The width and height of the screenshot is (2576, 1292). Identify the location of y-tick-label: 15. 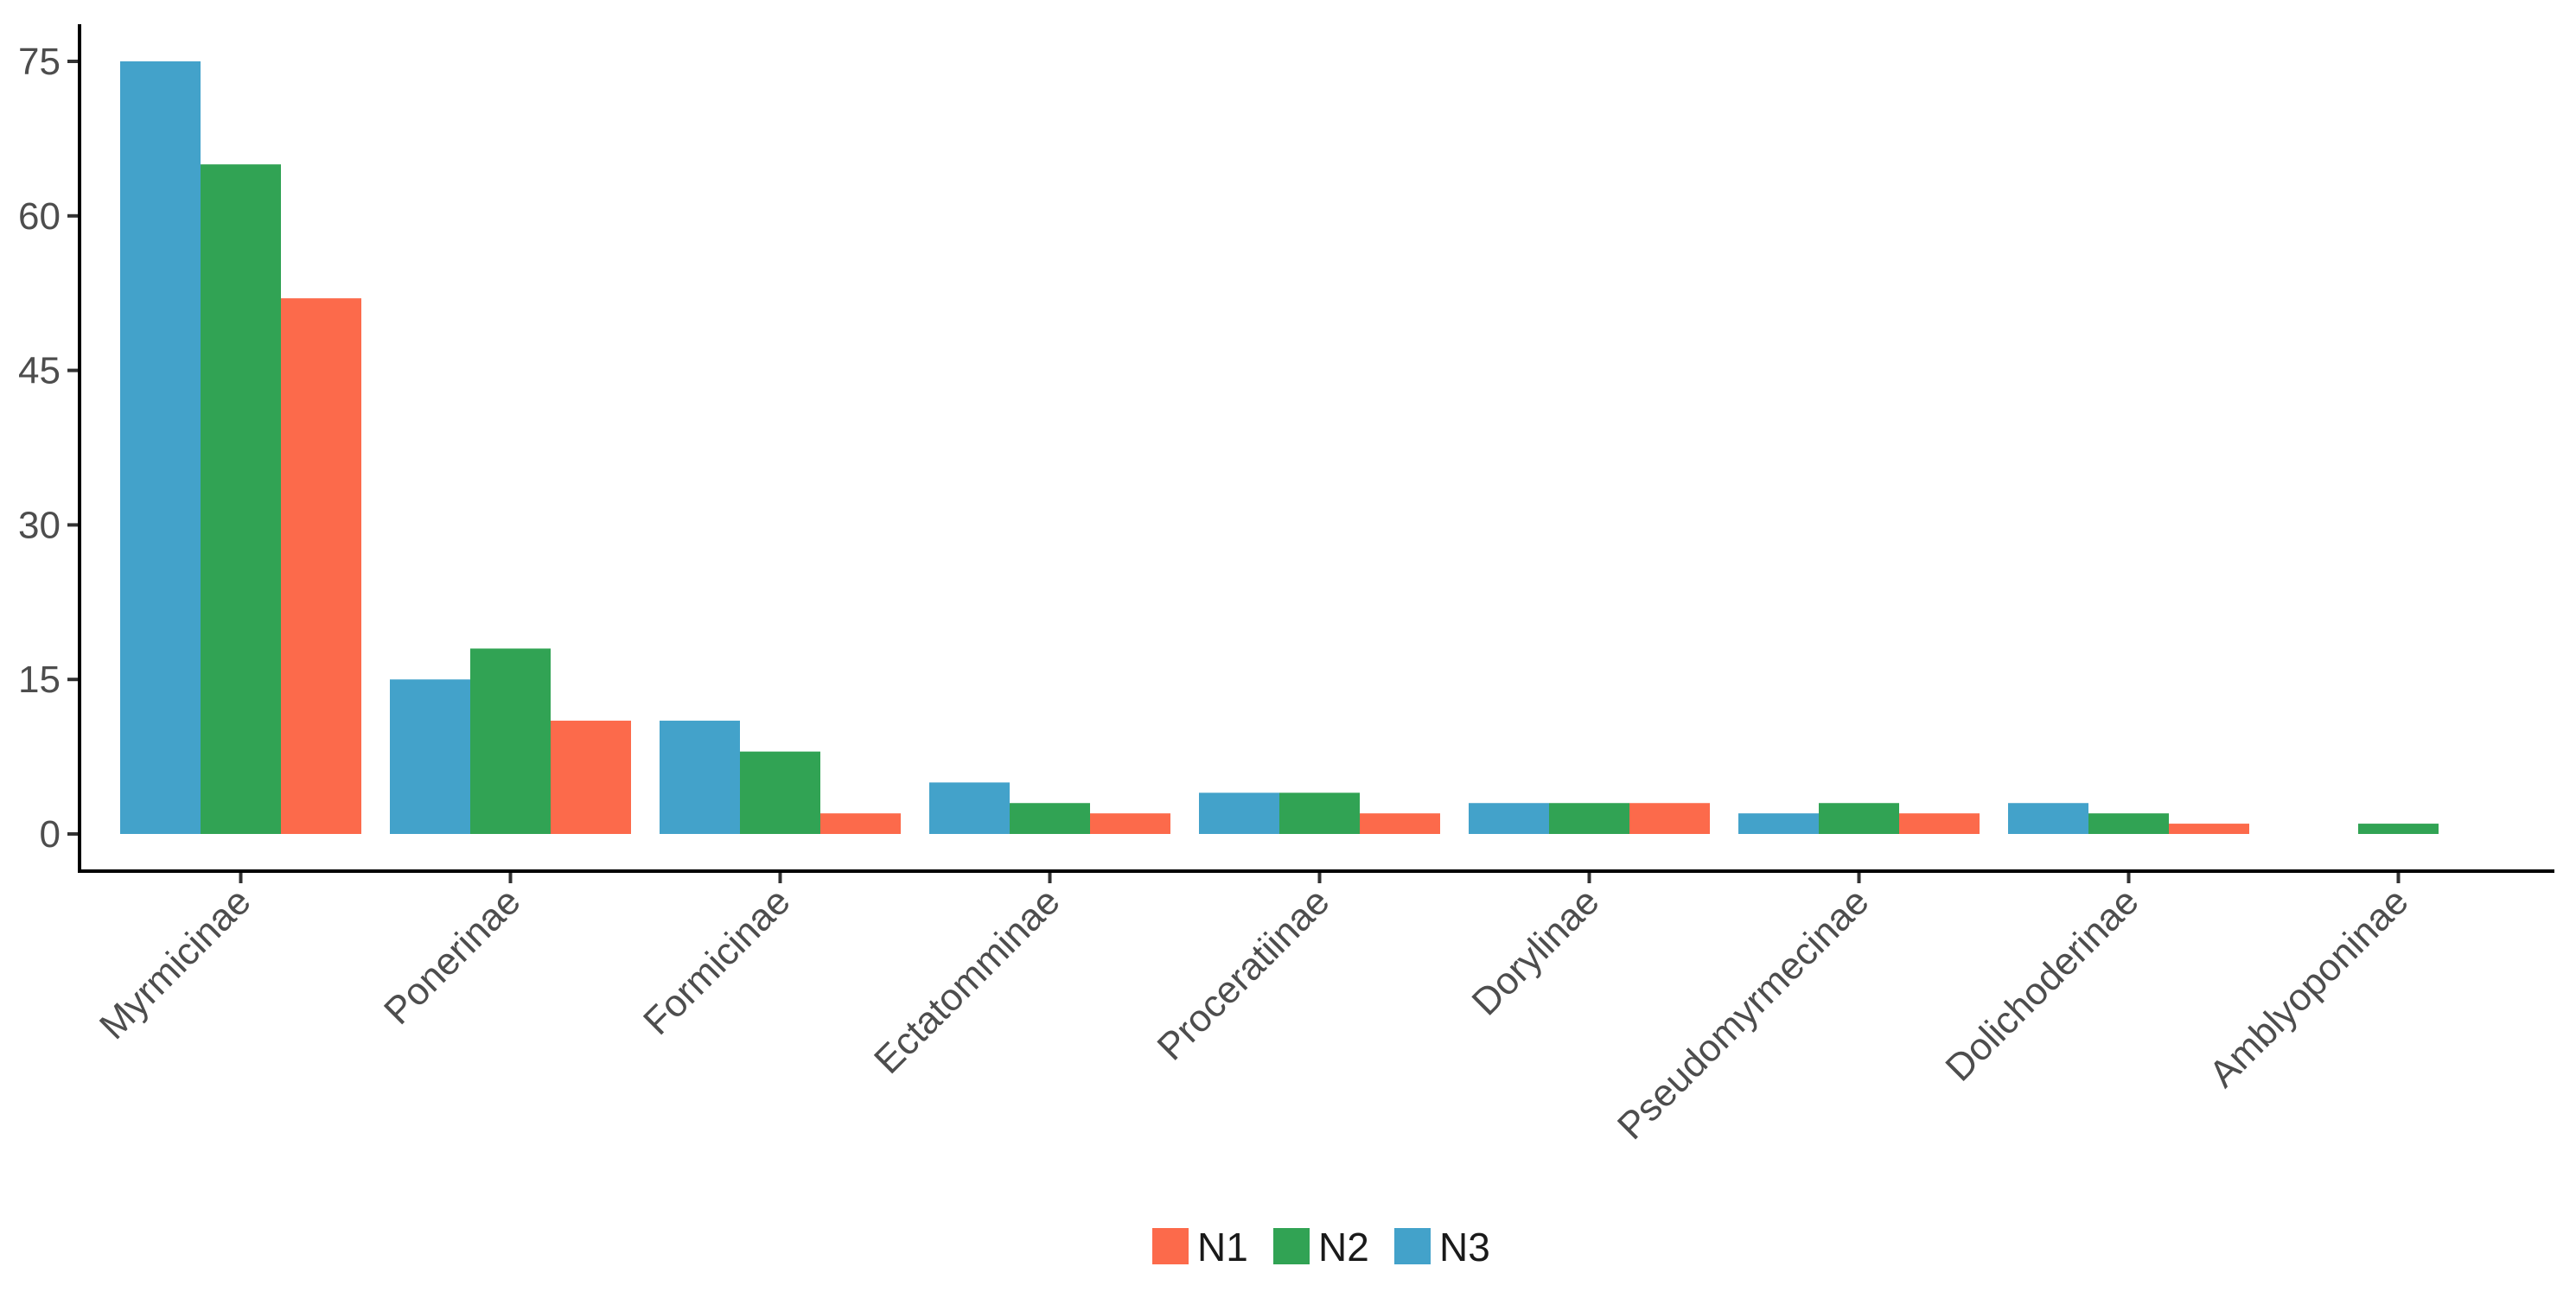
(39, 680).